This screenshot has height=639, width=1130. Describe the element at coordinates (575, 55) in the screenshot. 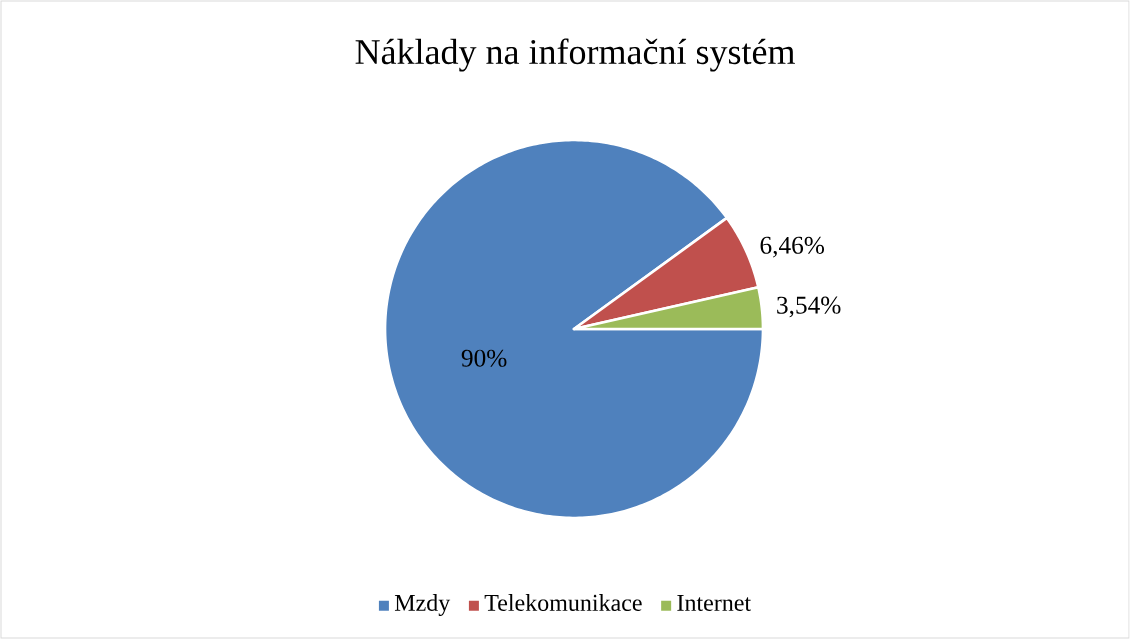

I see `chart-title: Náklady na informační systém` at that location.